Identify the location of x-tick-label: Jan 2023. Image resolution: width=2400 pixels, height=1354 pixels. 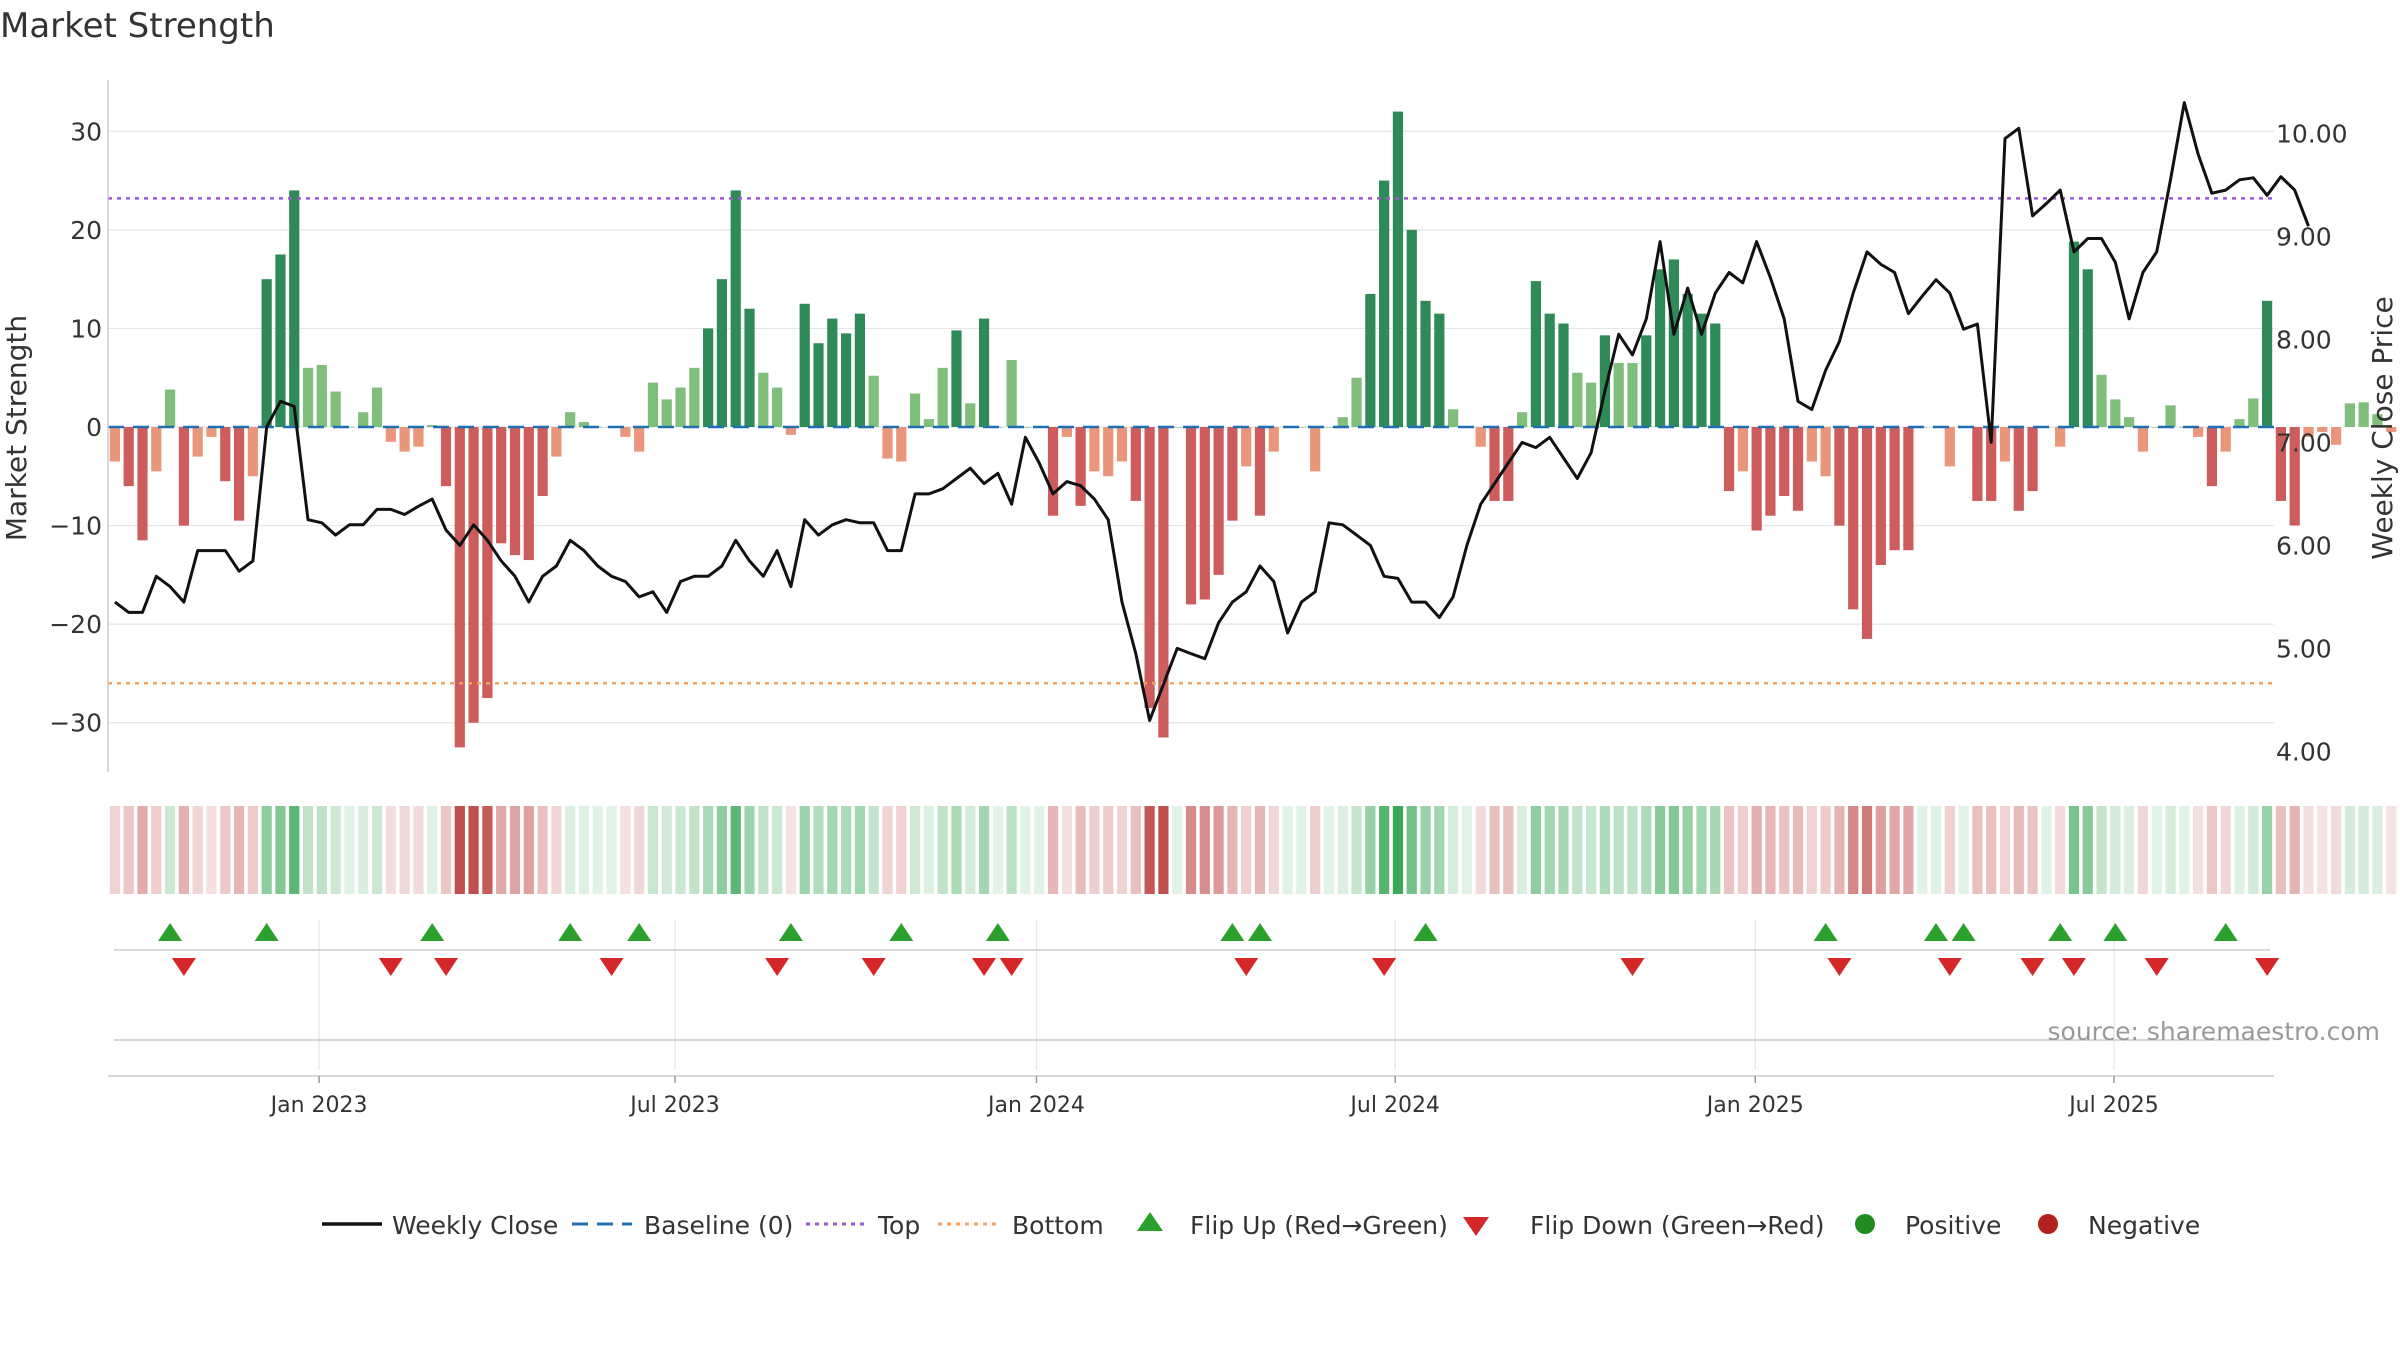
(318, 1105).